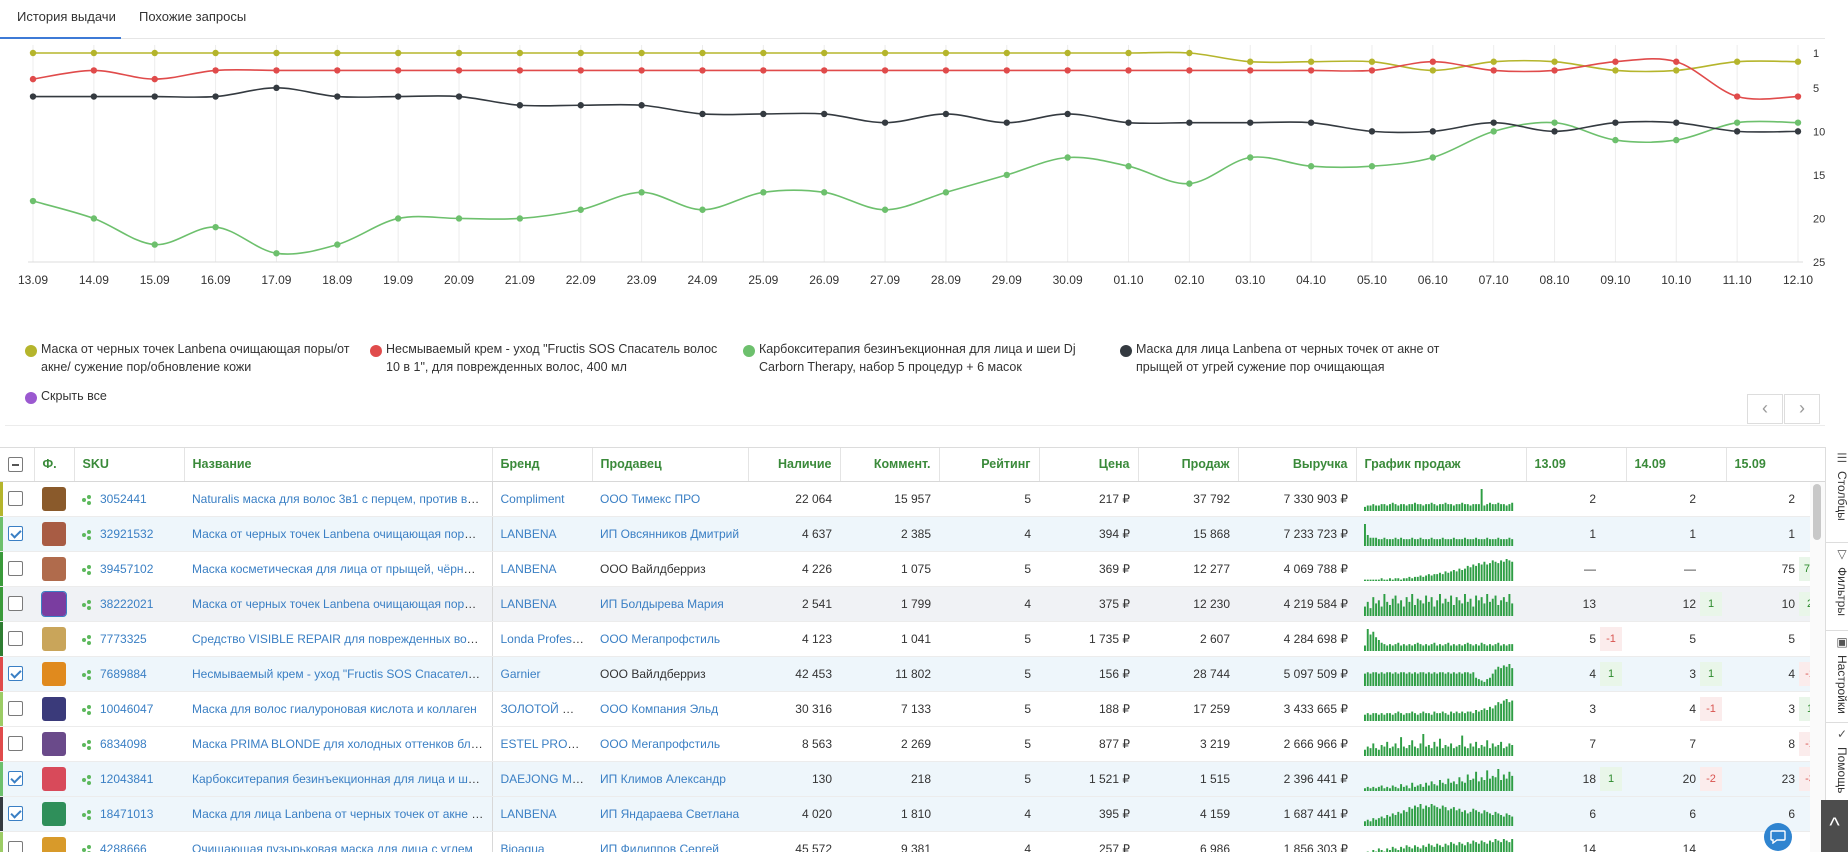 Image resolution: width=1848 pixels, height=854 pixels. Describe the element at coordinates (129, 465) in the screenshot. I see `header-sku: SKU` at that location.